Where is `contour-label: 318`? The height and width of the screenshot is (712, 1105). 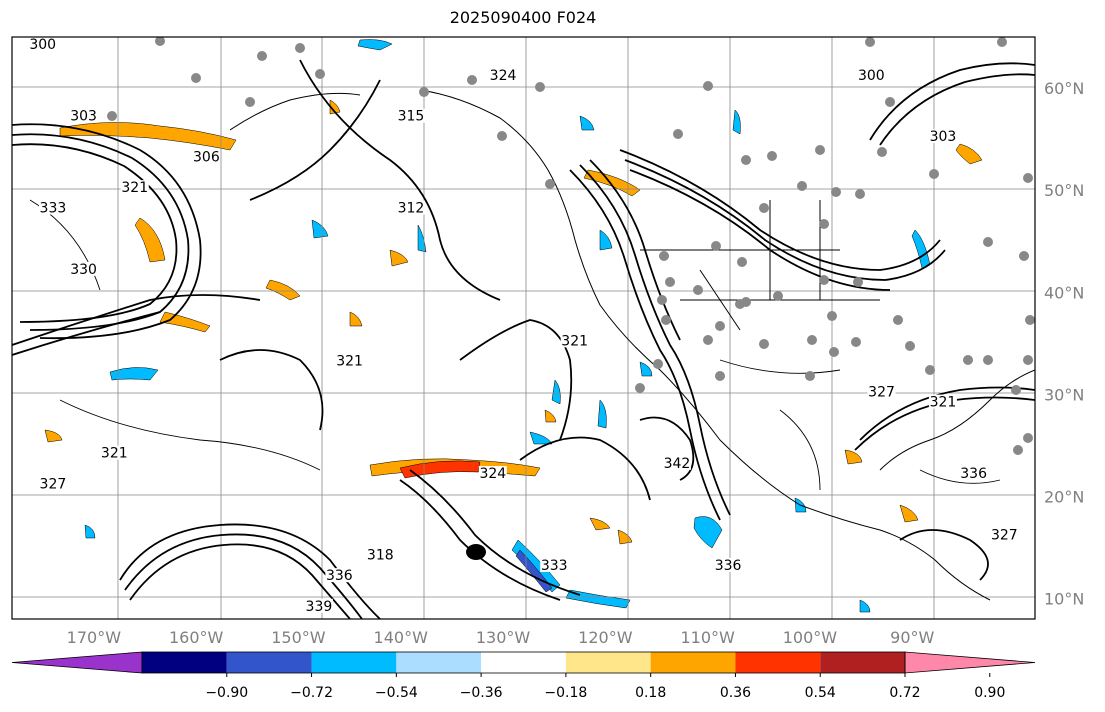
contour-label: 318 is located at coordinates (380, 556).